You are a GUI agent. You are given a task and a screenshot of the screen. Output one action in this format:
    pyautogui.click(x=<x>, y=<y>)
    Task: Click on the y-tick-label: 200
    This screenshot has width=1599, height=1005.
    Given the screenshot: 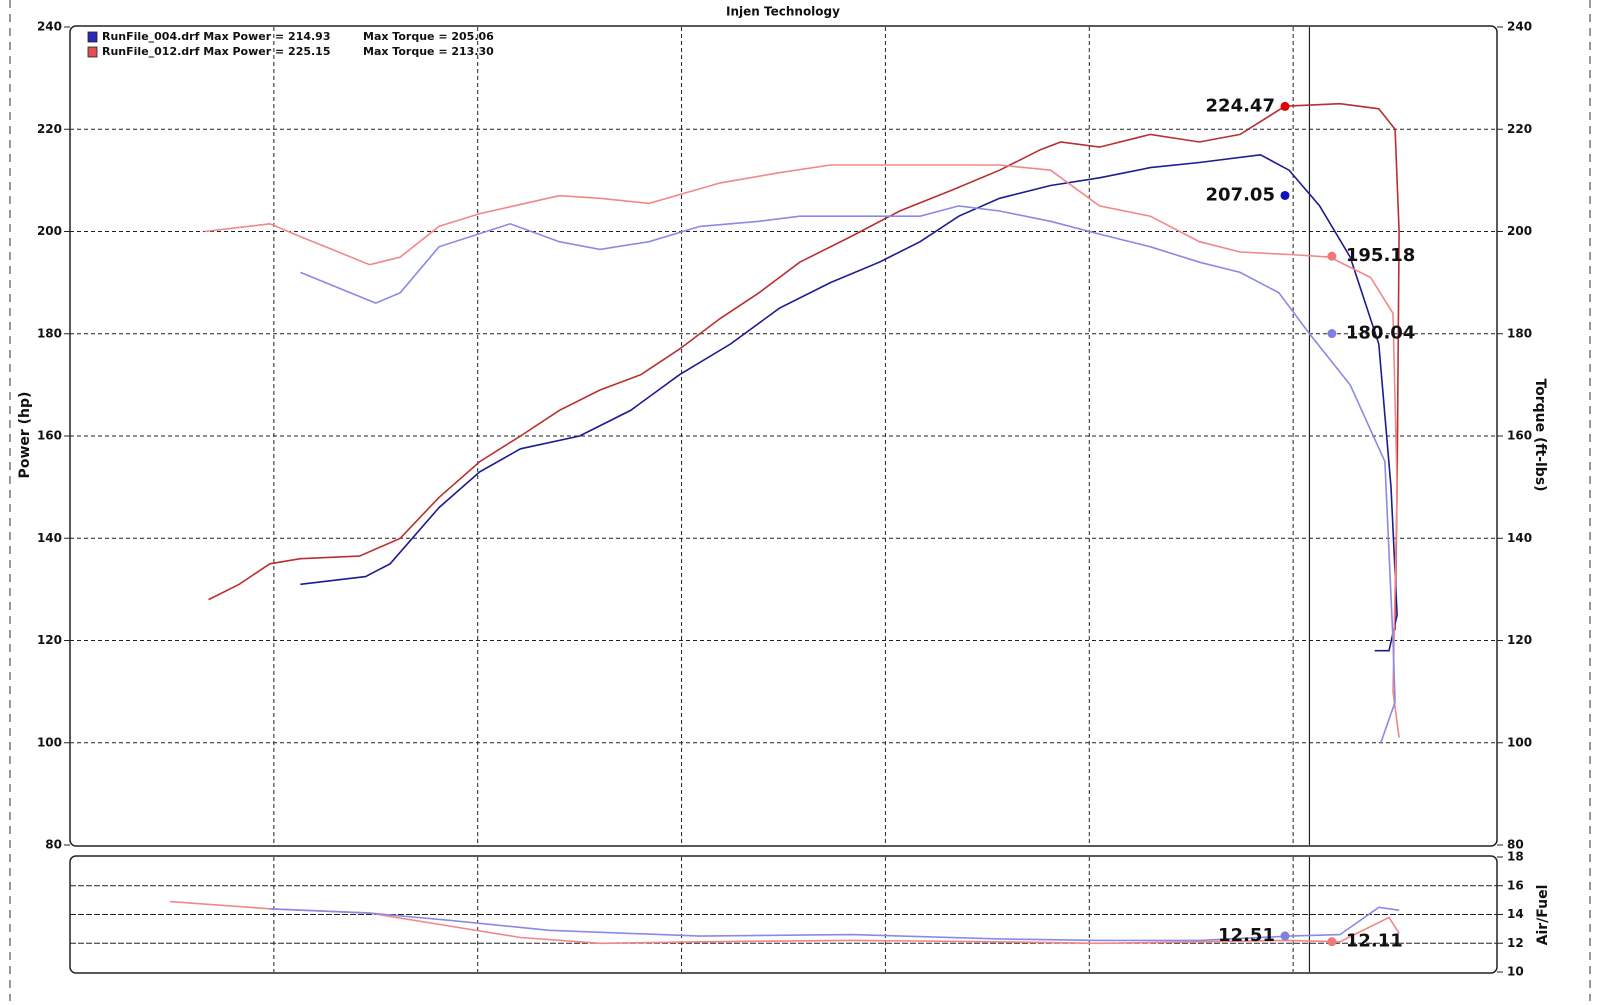 What is the action you would take?
    pyautogui.click(x=49, y=231)
    